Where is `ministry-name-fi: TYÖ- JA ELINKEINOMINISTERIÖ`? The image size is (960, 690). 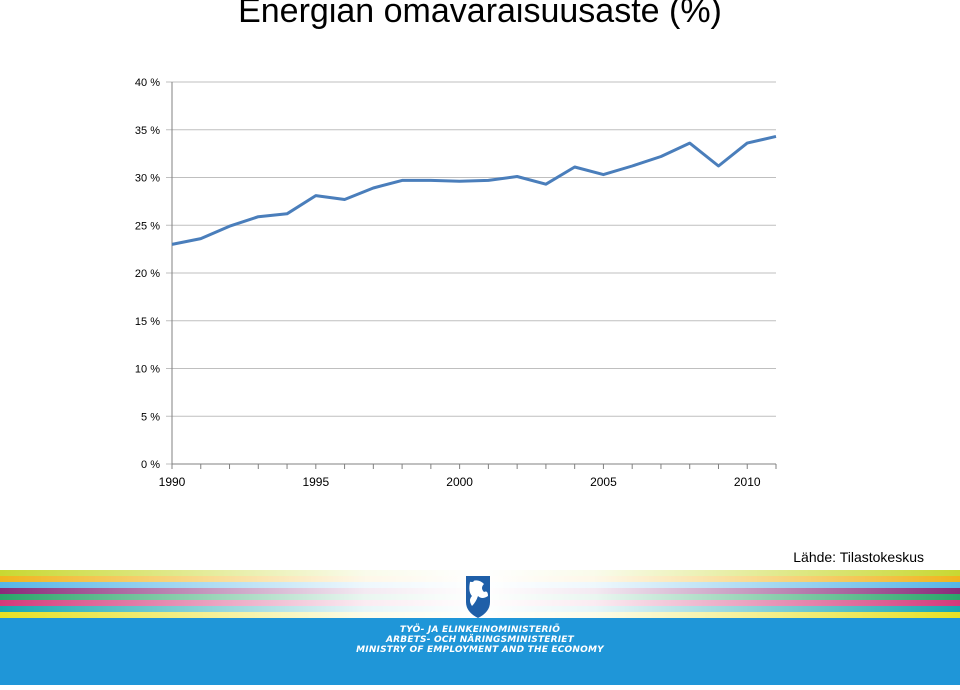 ministry-name-fi: TYÖ- JA ELINKEINOMINISTERIÖ is located at coordinates (480, 630).